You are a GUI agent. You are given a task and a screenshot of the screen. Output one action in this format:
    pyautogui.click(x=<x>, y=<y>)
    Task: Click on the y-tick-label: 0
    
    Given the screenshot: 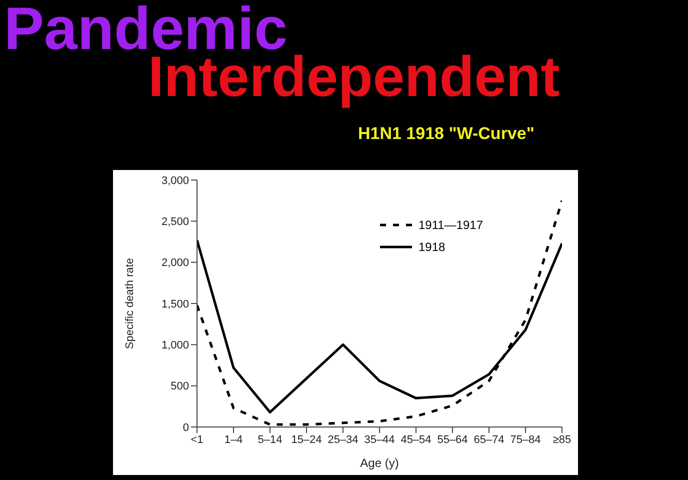 What is the action you would take?
    pyautogui.click(x=185, y=428)
    